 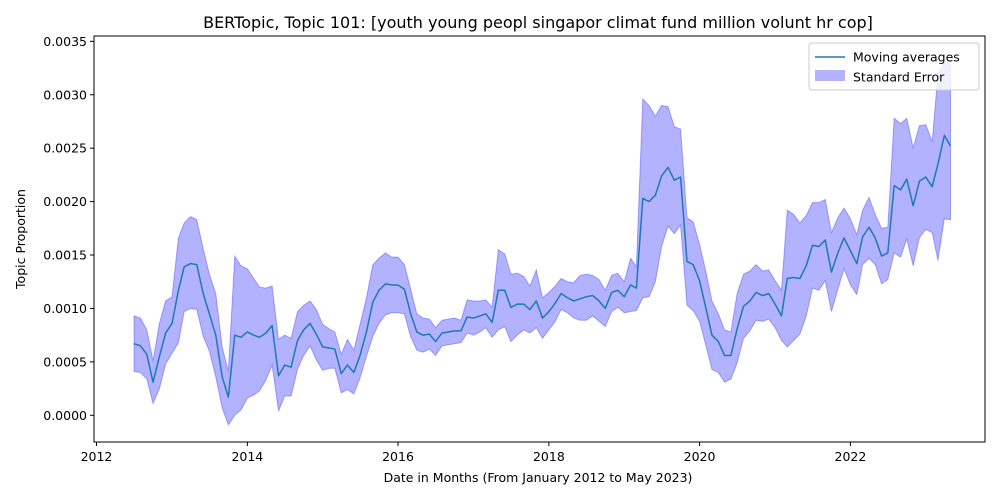 What do you see at coordinates (398, 456) in the screenshot?
I see `x-tick-label: 2016` at bounding box center [398, 456].